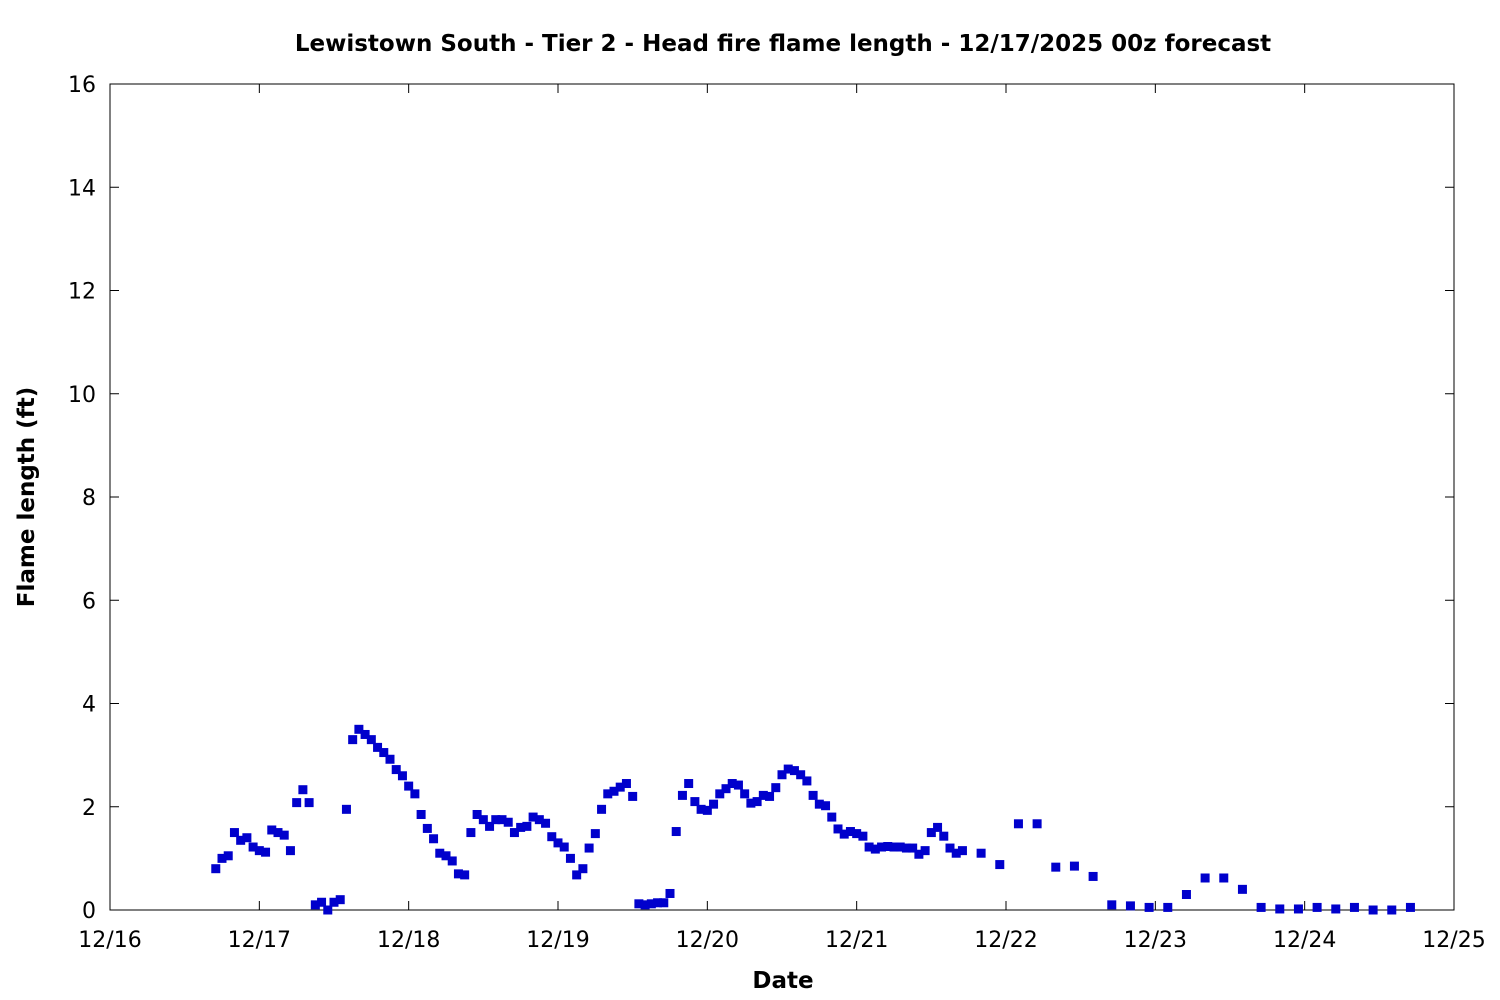 This screenshot has width=1500, height=1000. I want to click on y-tick-label: 12, so click(82, 292).